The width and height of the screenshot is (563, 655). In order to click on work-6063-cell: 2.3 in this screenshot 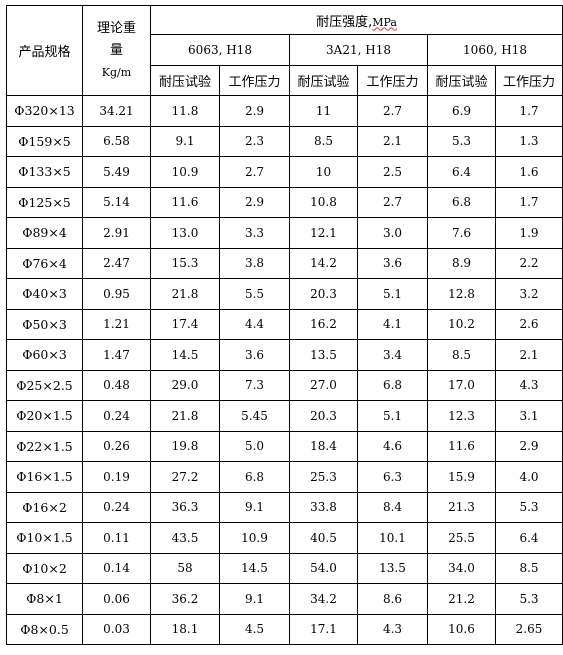, I will do `click(254, 141)`.